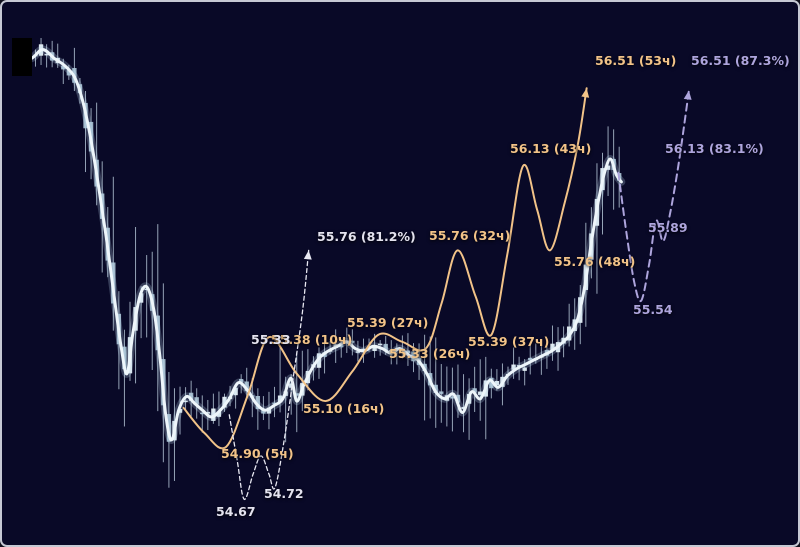  What do you see at coordinates (551, 148) in the screenshot?
I see `price-label: 56.13 (43ч)` at bounding box center [551, 148].